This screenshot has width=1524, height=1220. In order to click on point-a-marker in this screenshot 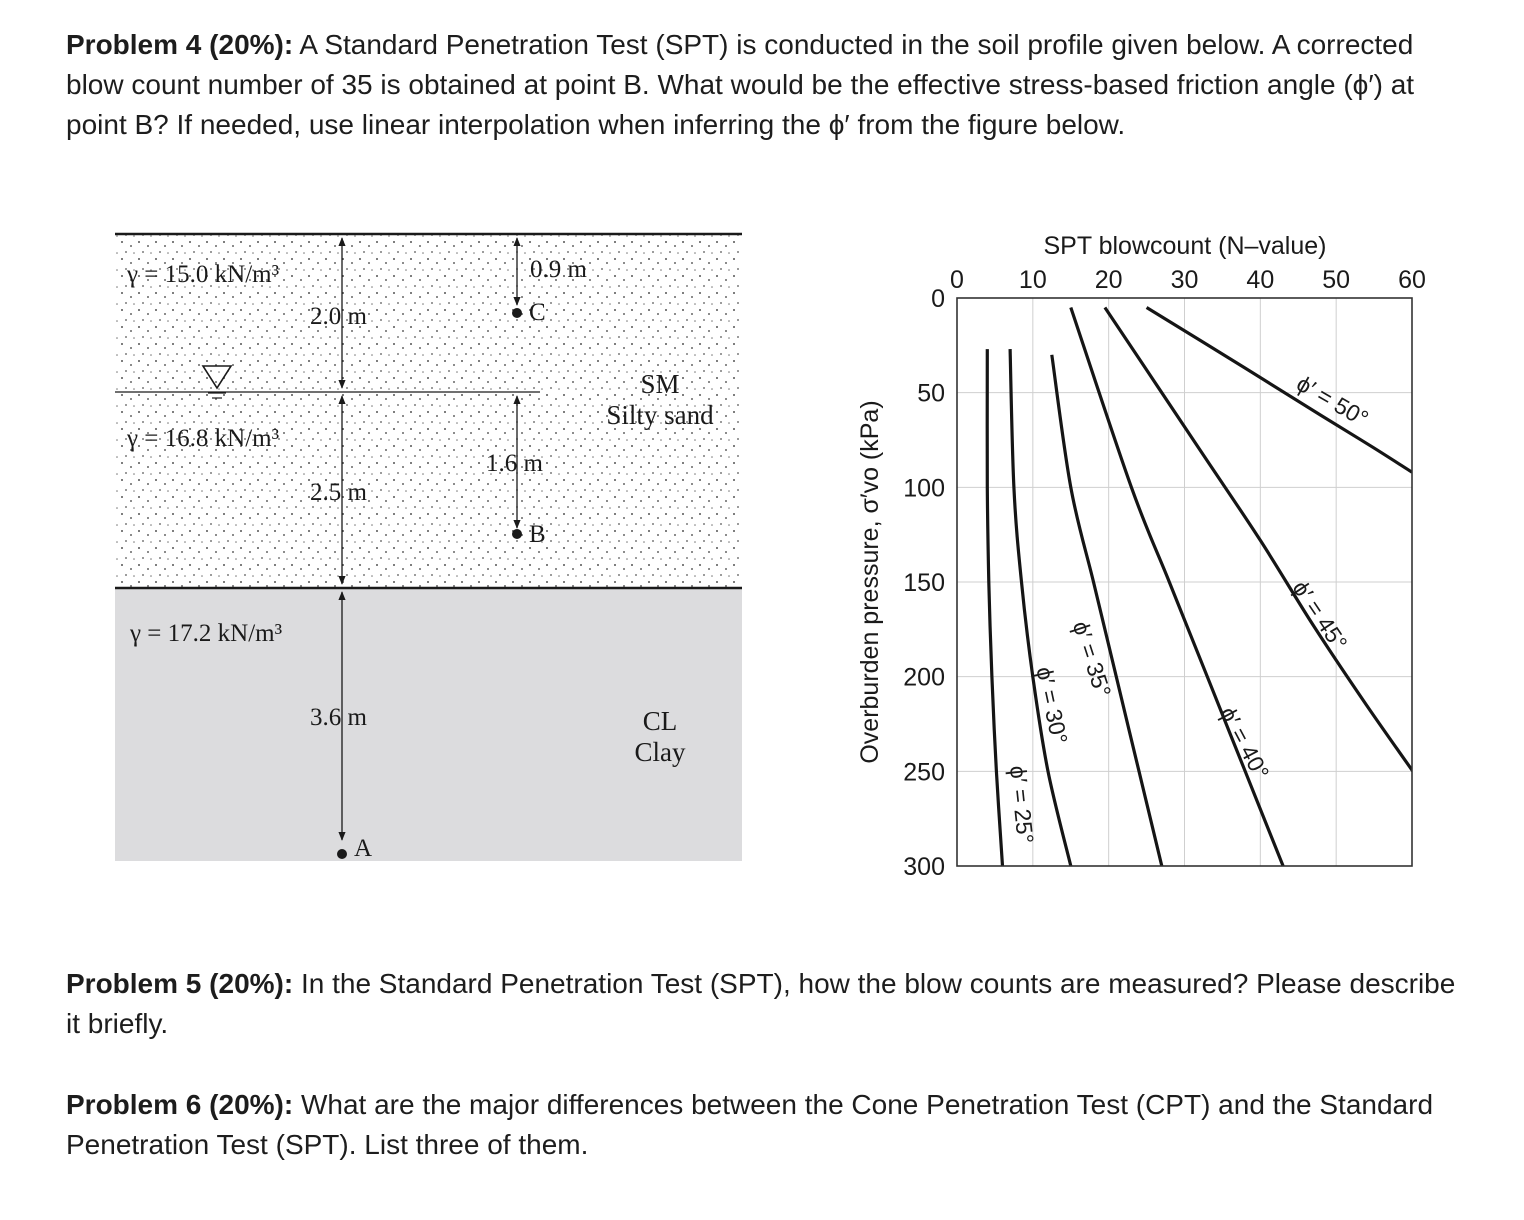, I will do `click(342, 854)`.